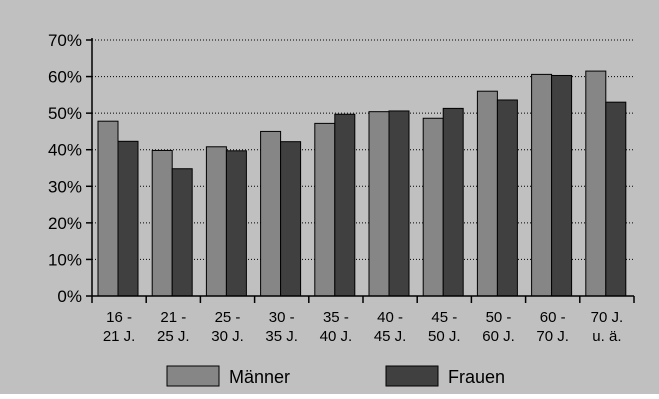  Describe the element at coordinates (476, 377) in the screenshot. I see `legend-label-frauen: Frauen` at that location.